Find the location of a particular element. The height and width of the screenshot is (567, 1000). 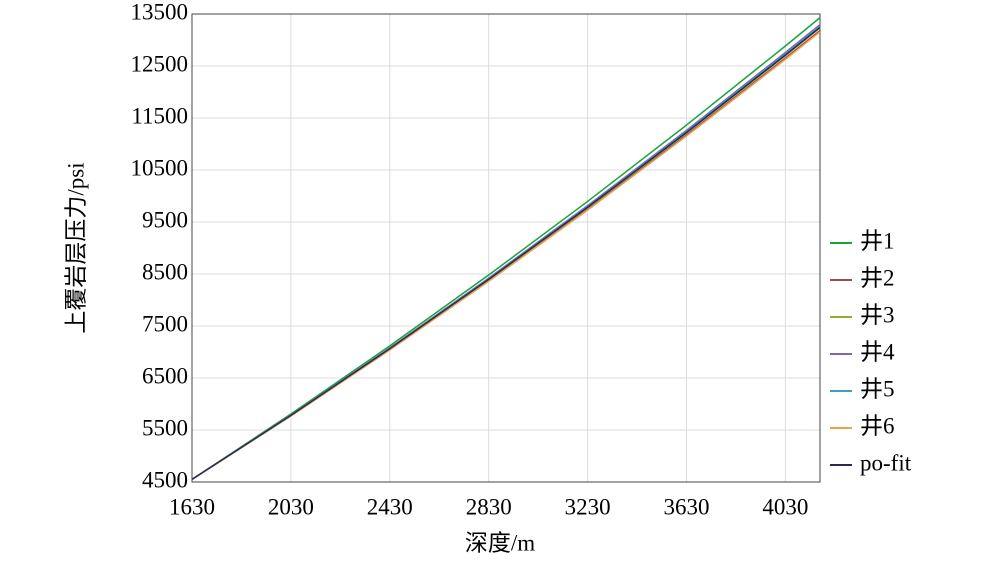

y-tick-label: 13500 is located at coordinates (160, 12).